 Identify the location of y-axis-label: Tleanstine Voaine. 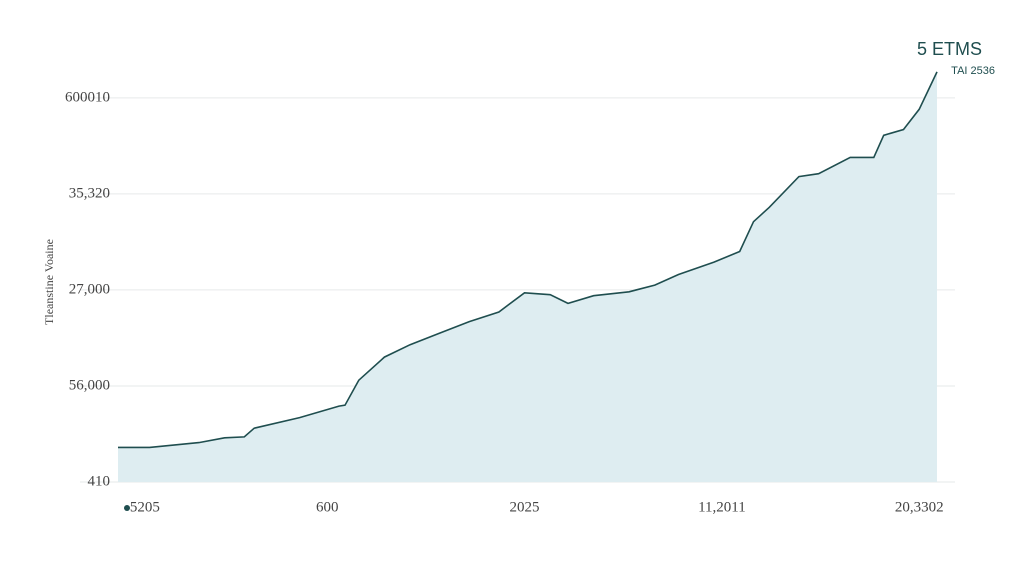
(49, 282).